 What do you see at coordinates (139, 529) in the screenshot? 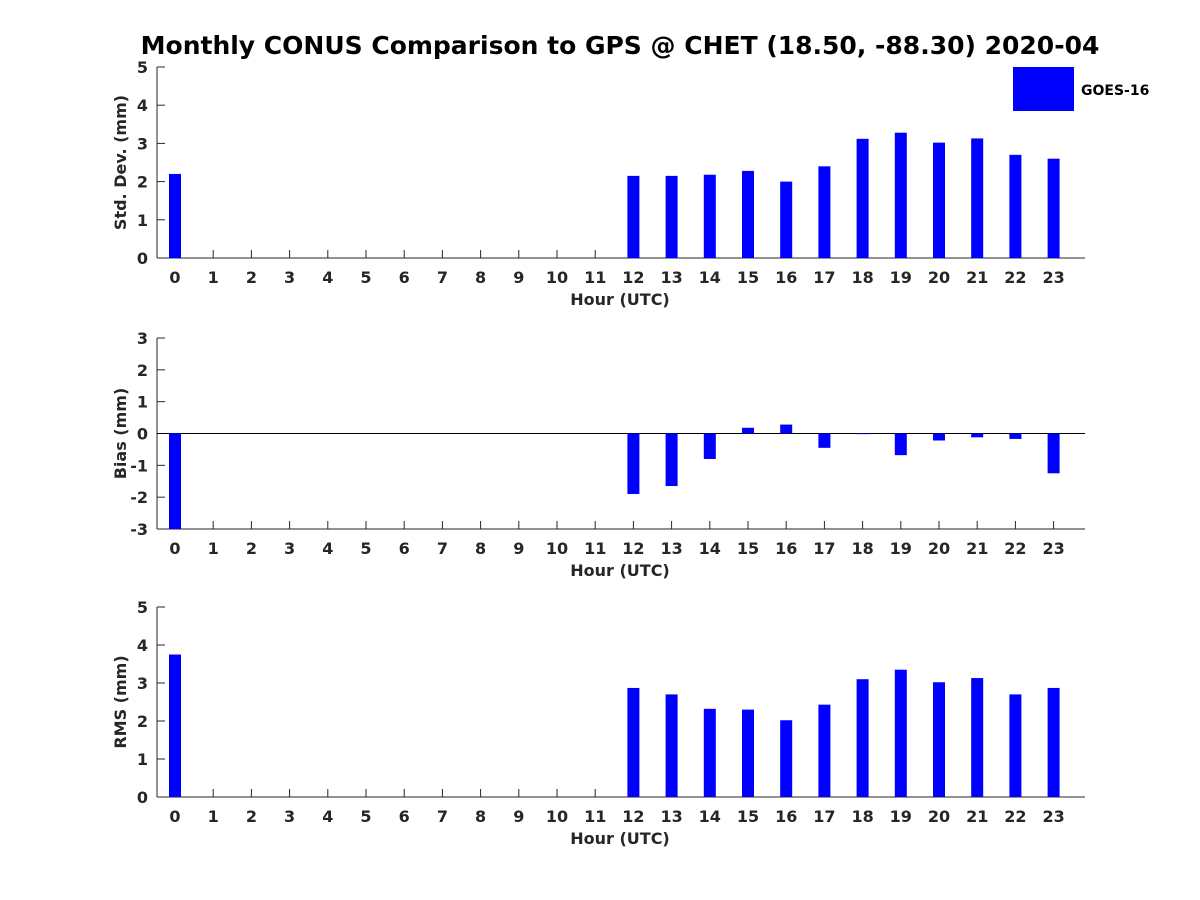
I see `y-tick-label: -3` at bounding box center [139, 529].